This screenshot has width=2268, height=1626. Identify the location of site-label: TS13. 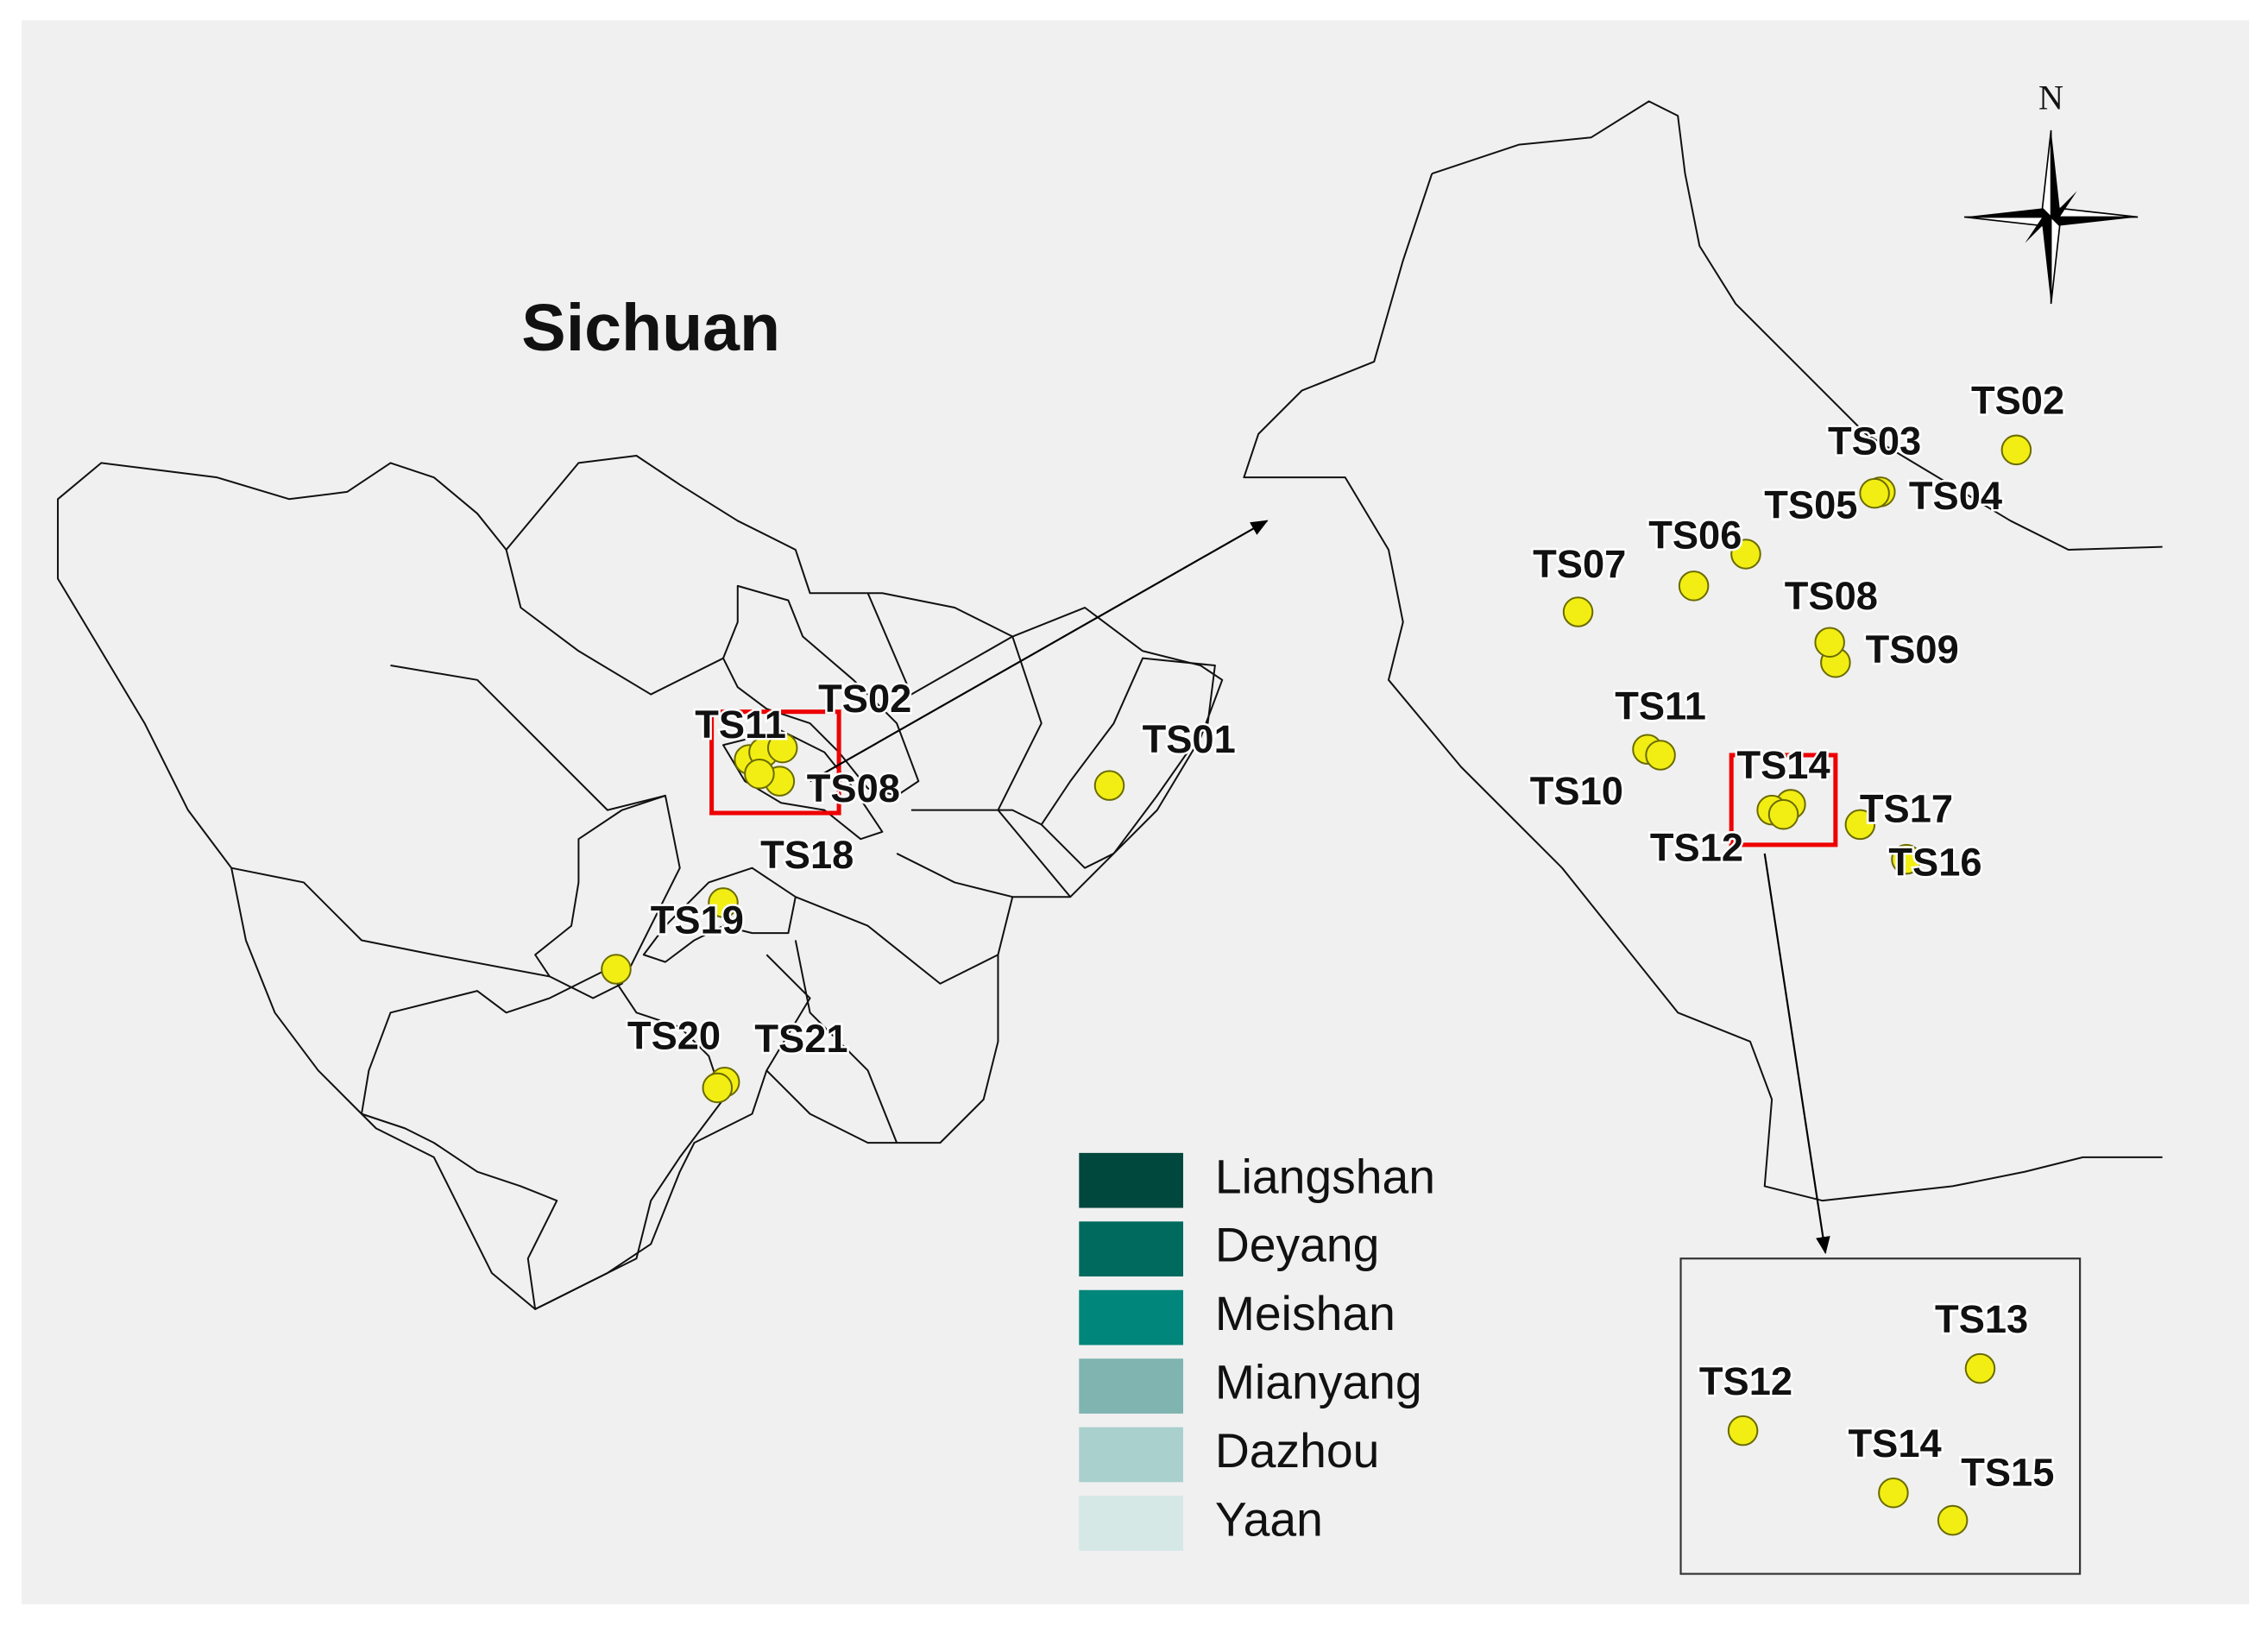
(1981, 1319).